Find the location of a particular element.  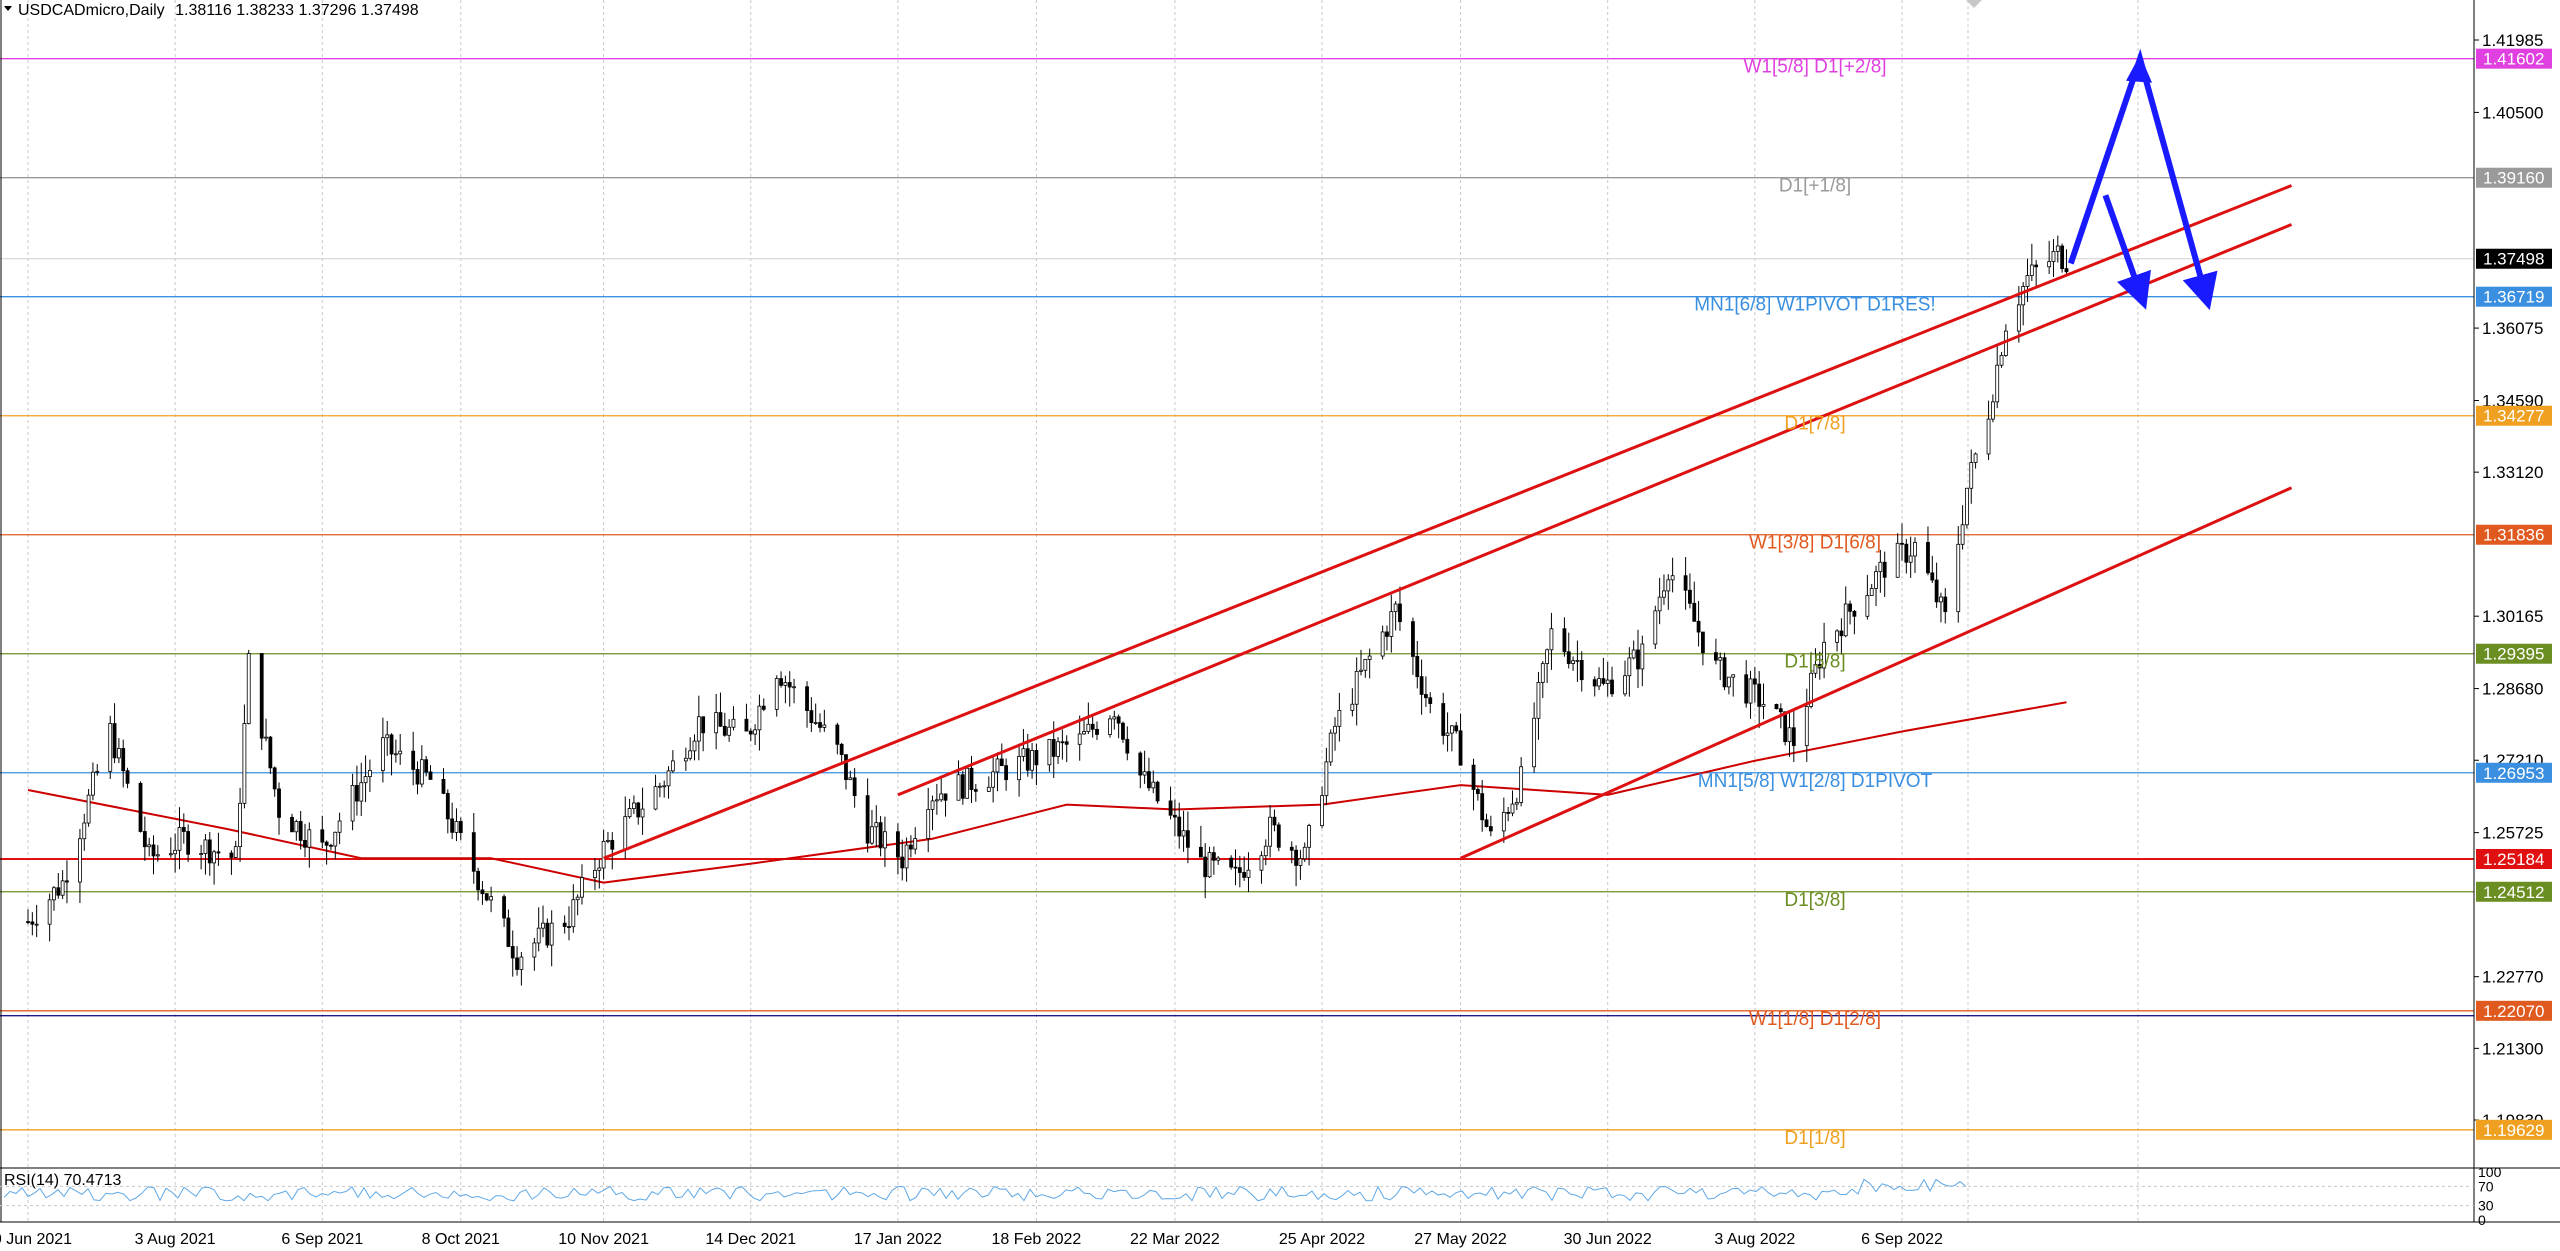

level-label: MN1[6/8] W1PIVOT D1RES! is located at coordinates (1814, 305).